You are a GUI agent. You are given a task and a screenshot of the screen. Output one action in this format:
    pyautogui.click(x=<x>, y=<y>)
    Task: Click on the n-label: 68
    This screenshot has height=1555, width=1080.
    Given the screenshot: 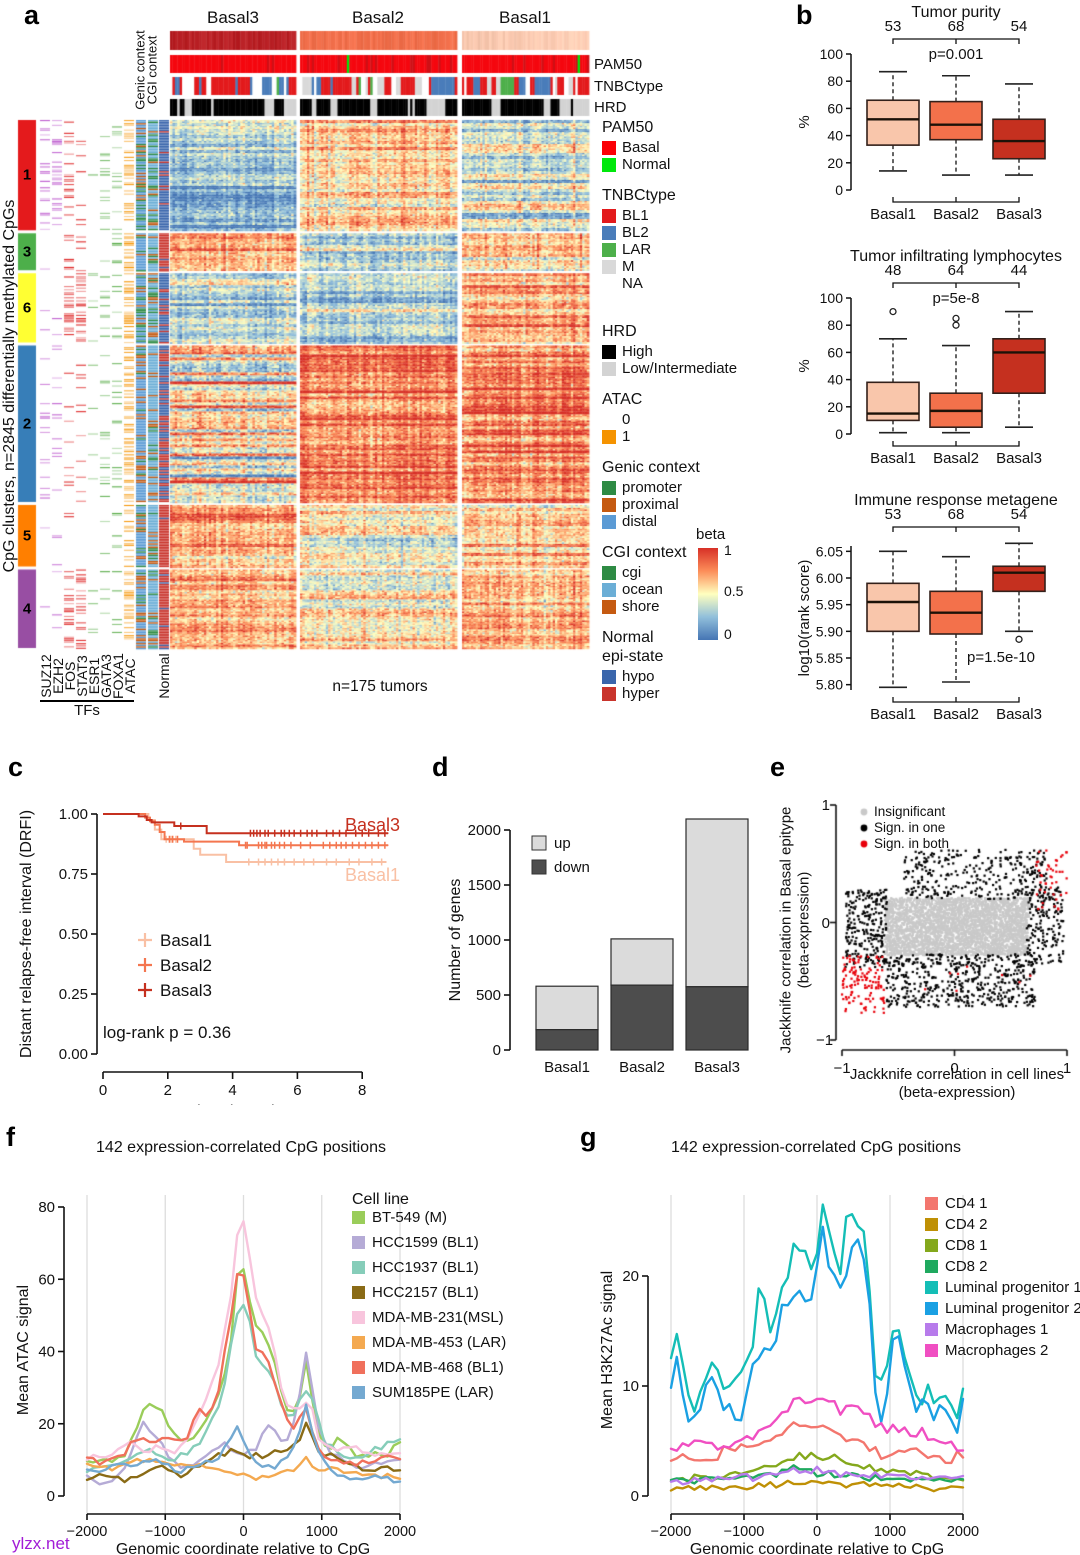 What is the action you would take?
    pyautogui.click(x=956, y=26)
    